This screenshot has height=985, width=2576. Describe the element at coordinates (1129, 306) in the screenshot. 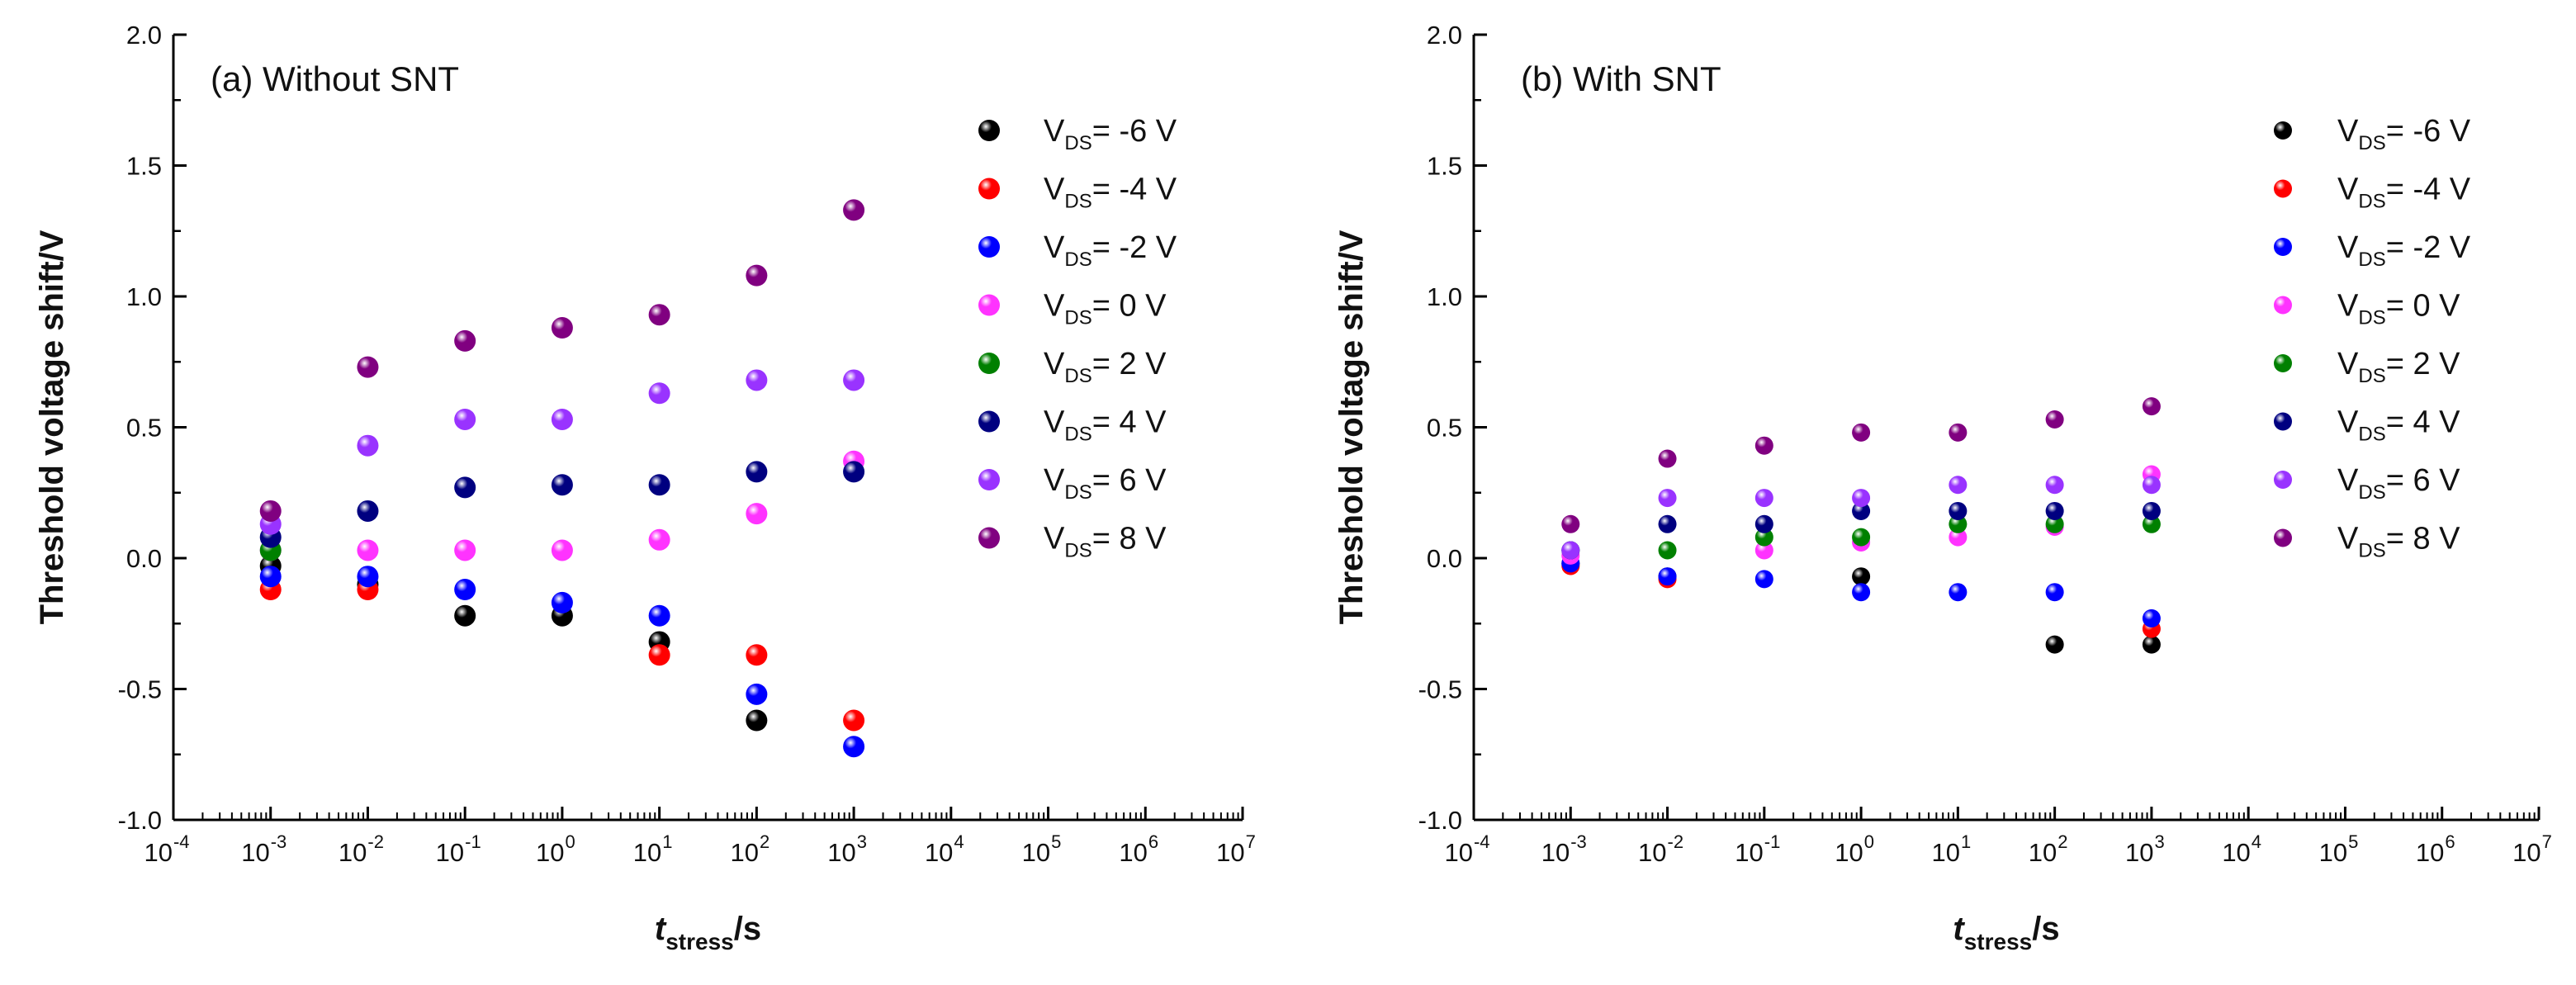

I see `legend-label-rest: = 0 V` at that location.